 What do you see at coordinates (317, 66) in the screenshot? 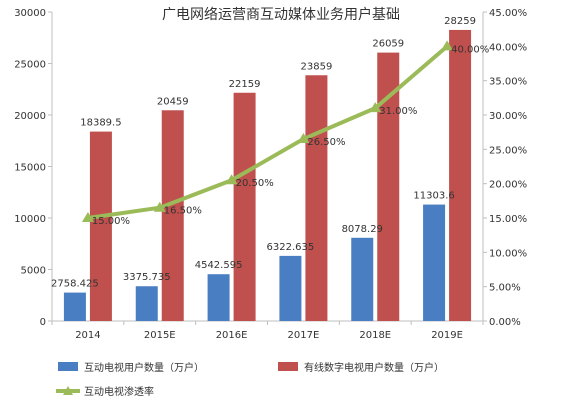
I see `bar-value-label: 23859` at bounding box center [317, 66].